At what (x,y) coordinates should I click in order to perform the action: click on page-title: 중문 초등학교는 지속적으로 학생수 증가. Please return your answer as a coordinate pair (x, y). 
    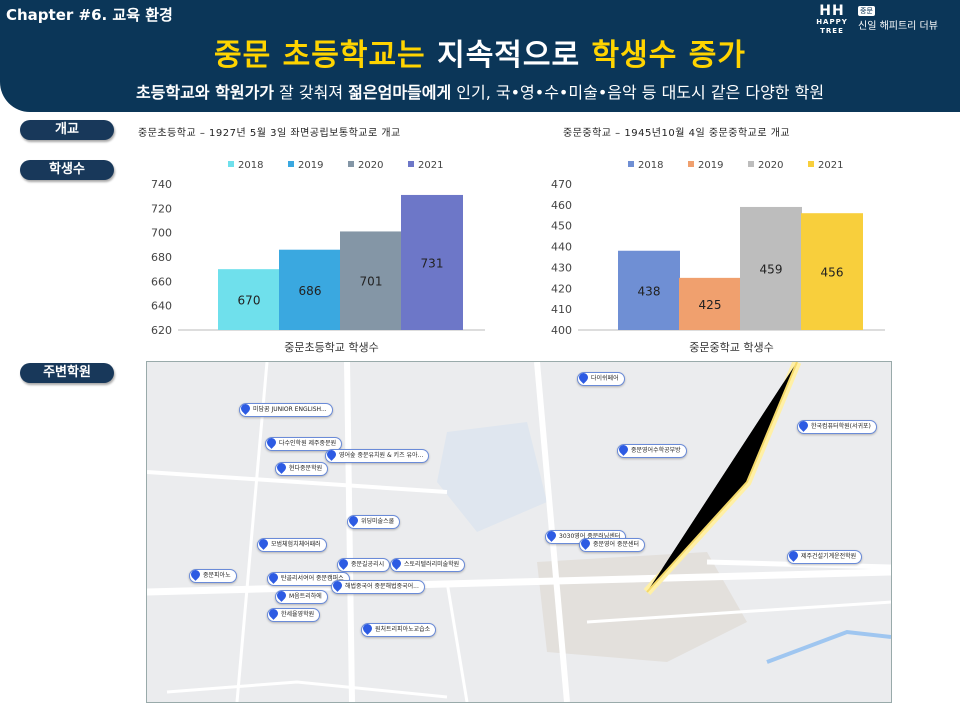
    Looking at the image, I should click on (480, 55).